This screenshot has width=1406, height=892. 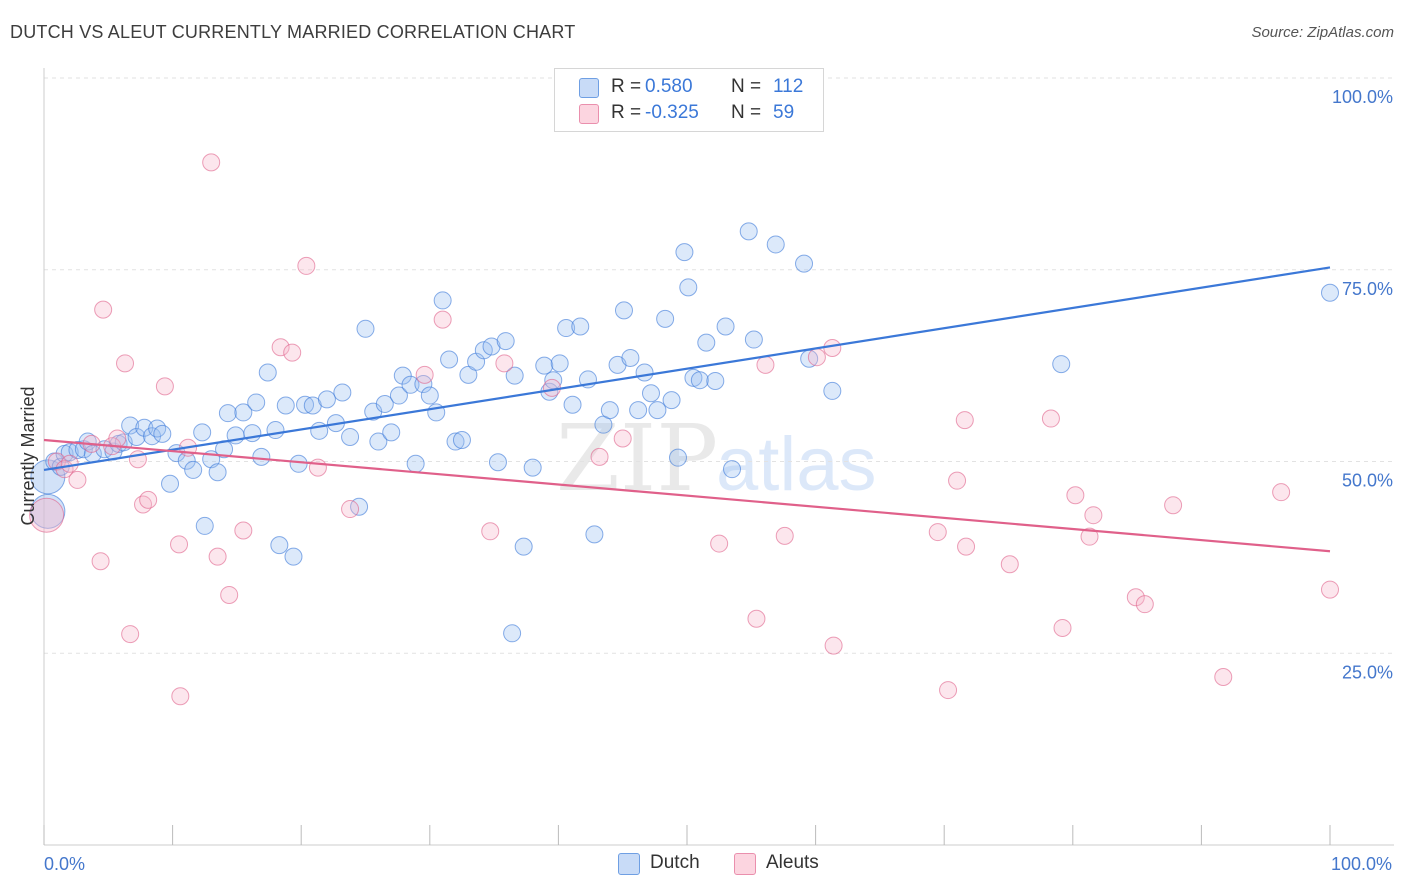 I want to click on x-tick-label-max: 100.0%, so click(x=1361, y=864).